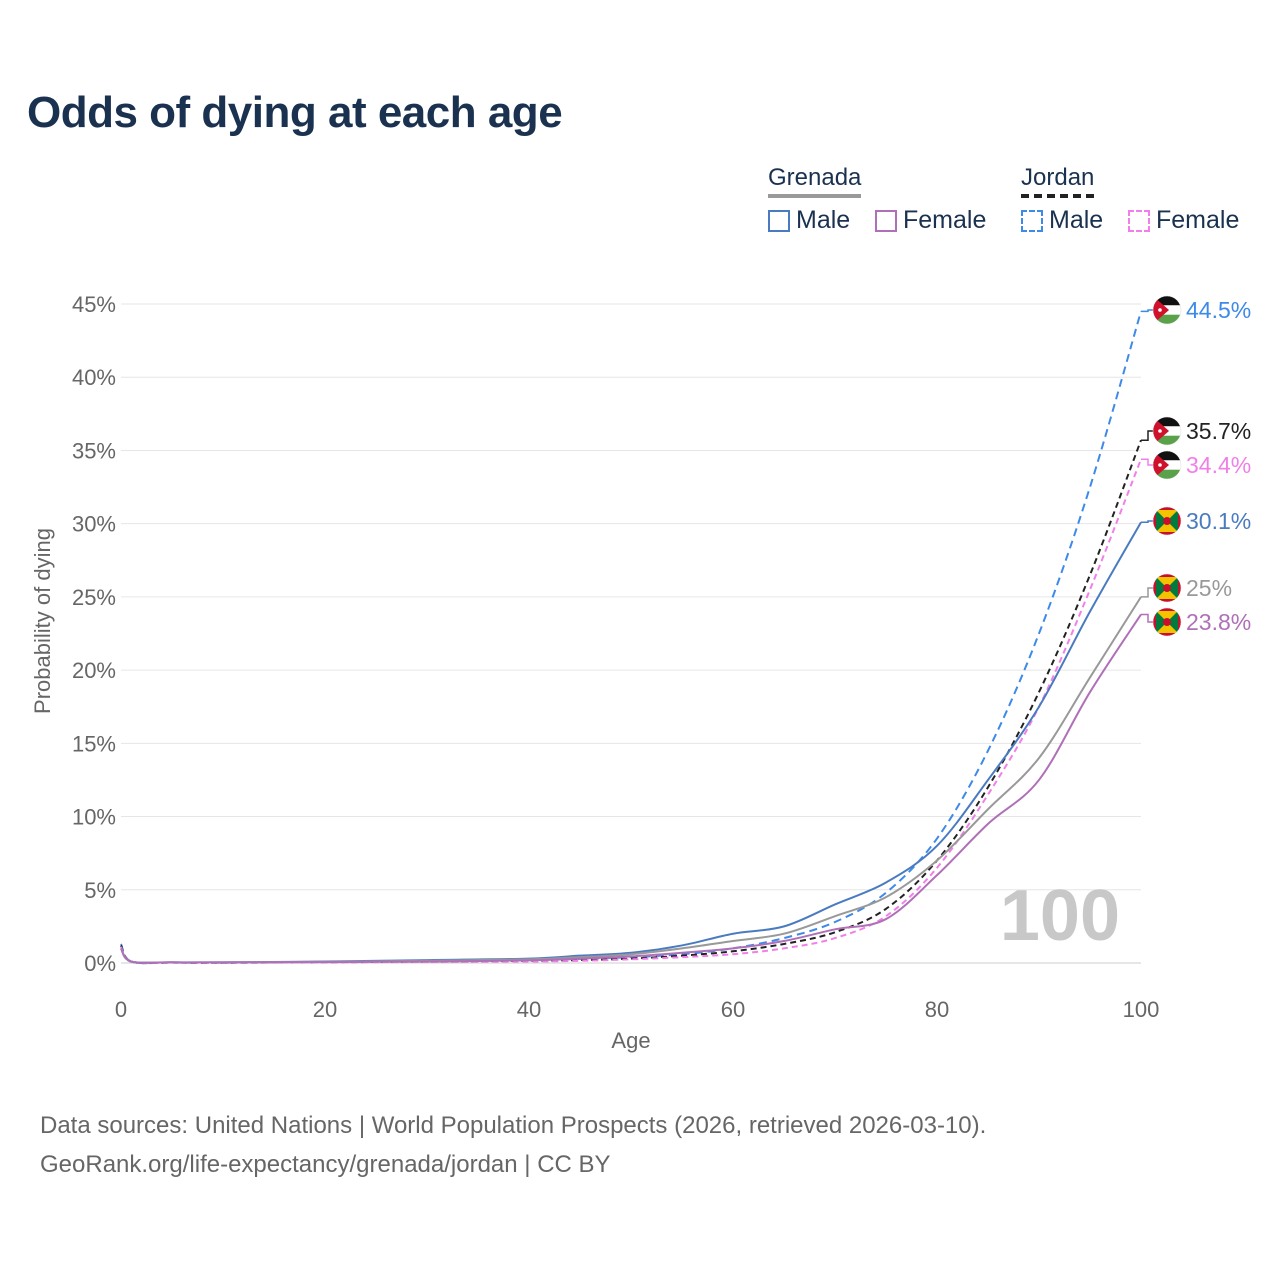 Image resolution: width=1280 pixels, height=1280 pixels. Describe the element at coordinates (937, 1009) in the screenshot. I see `x-tick-label: 80` at that location.